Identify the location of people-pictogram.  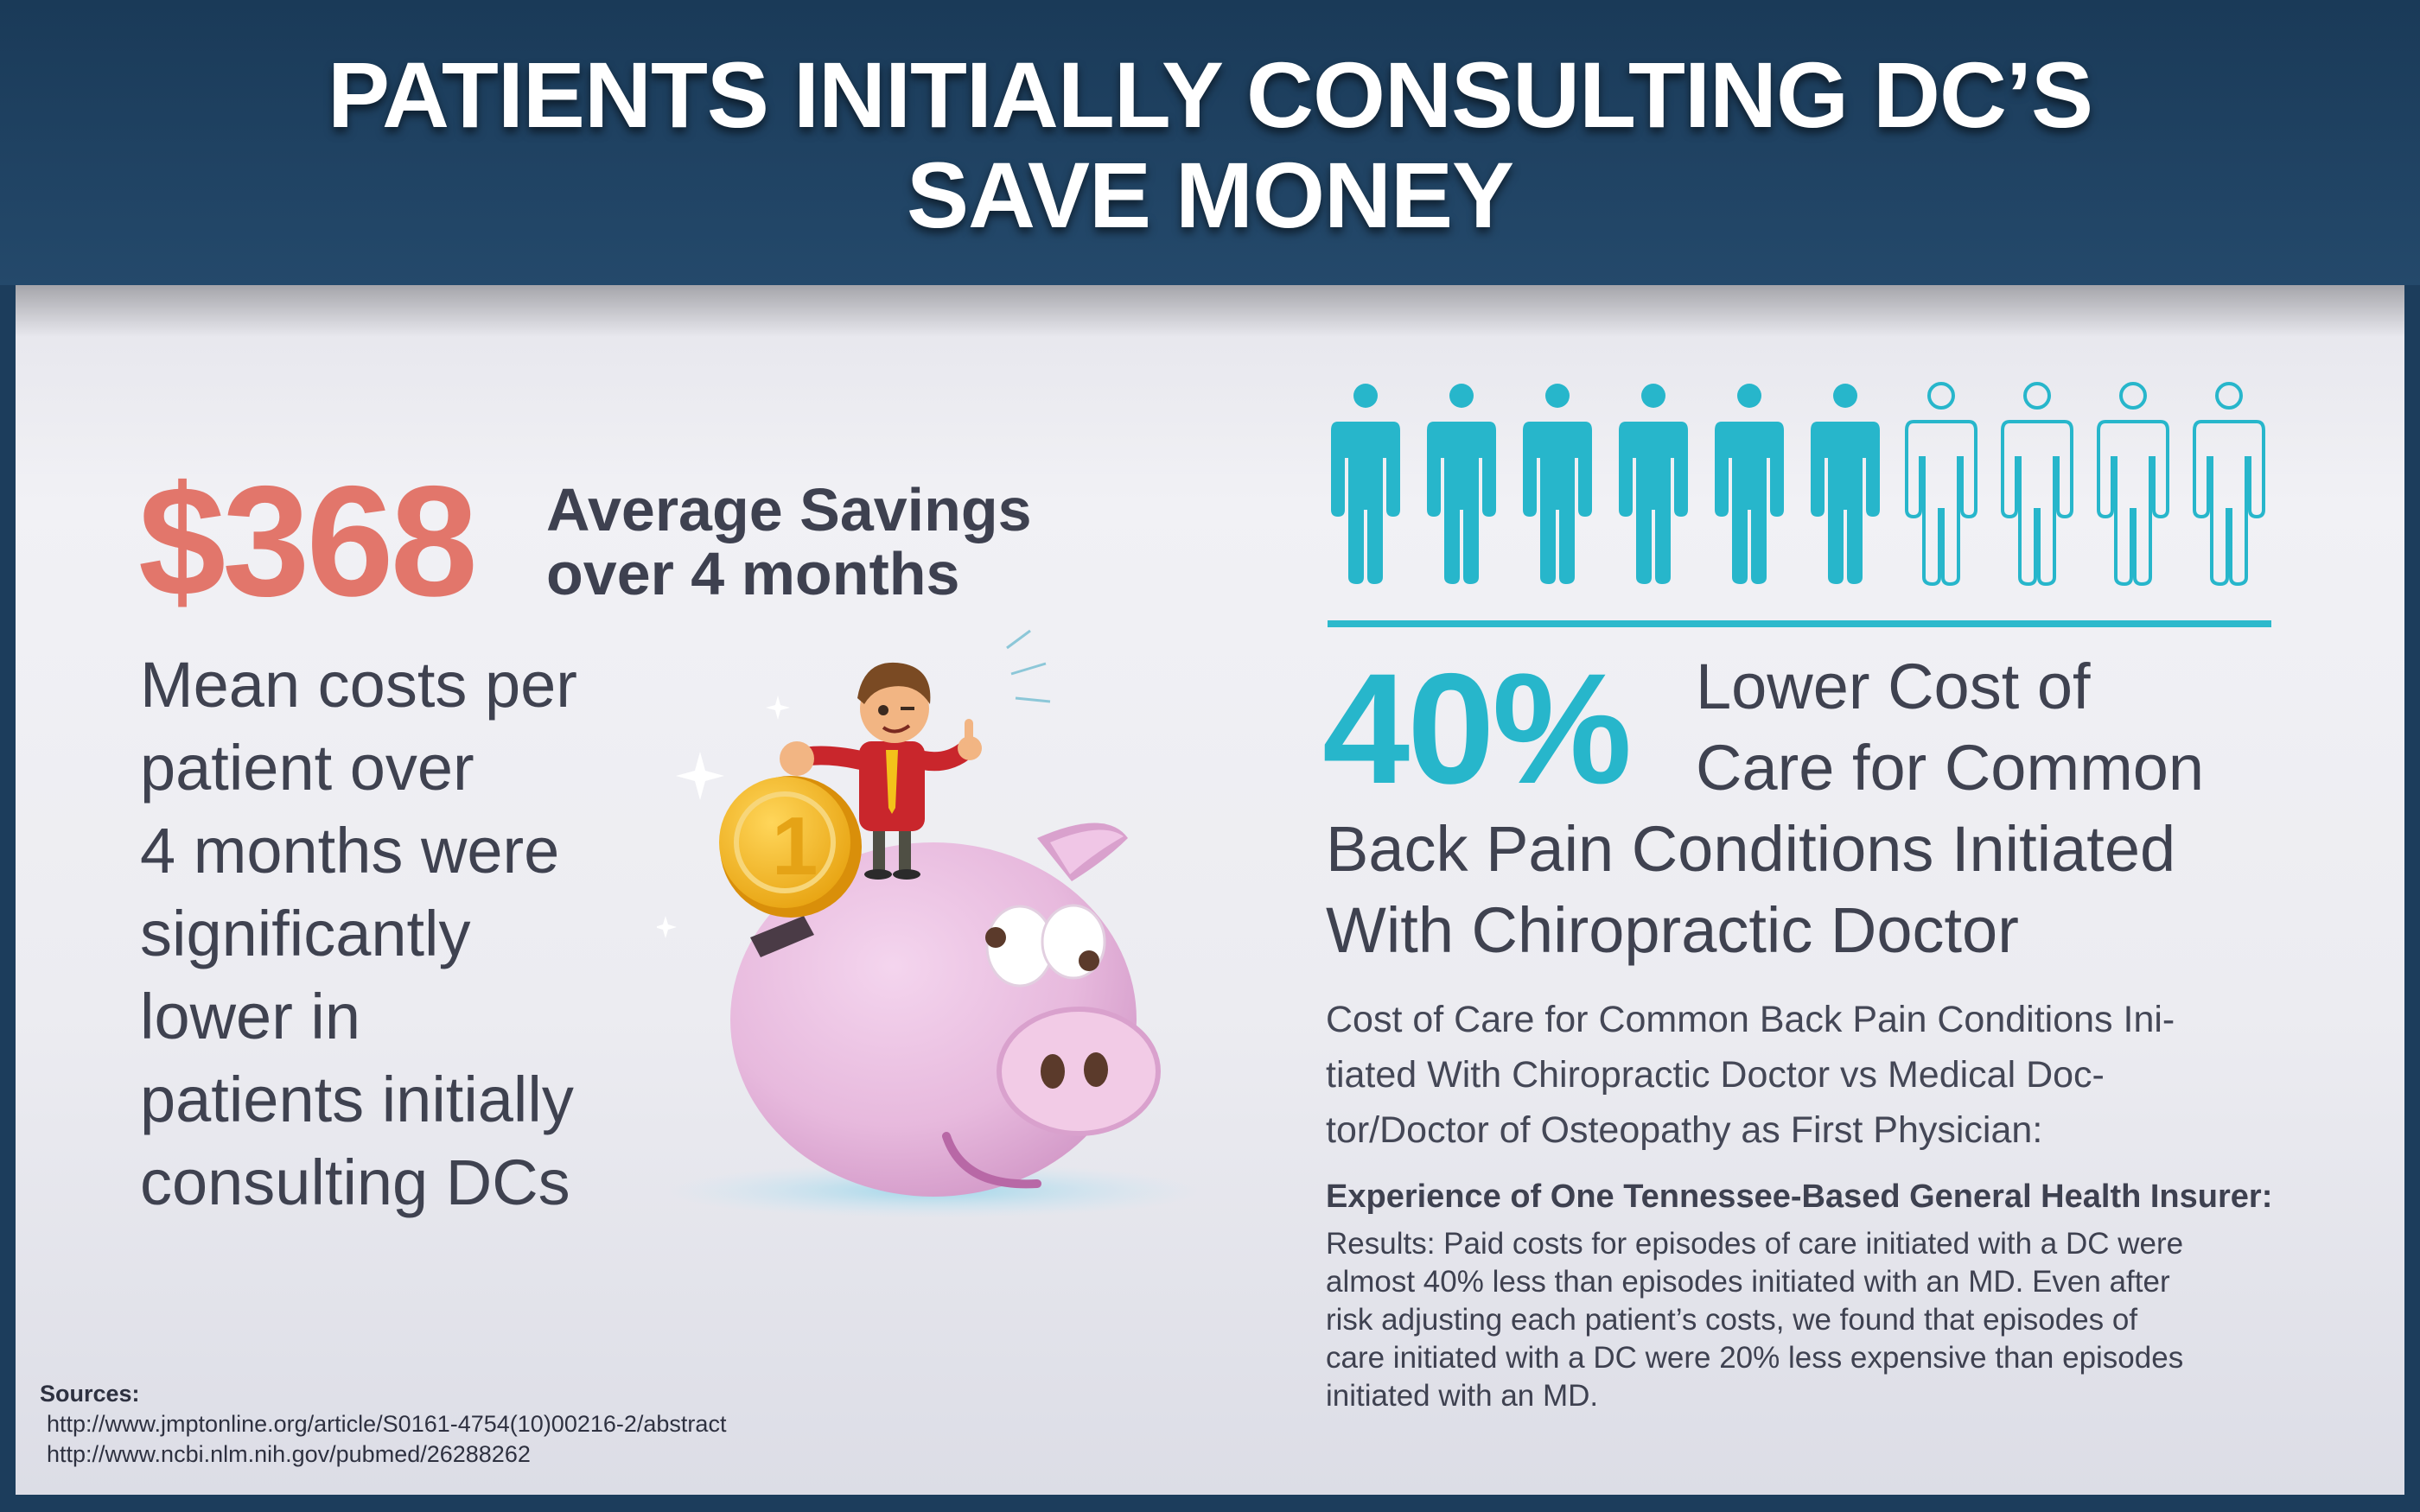
(1797, 484).